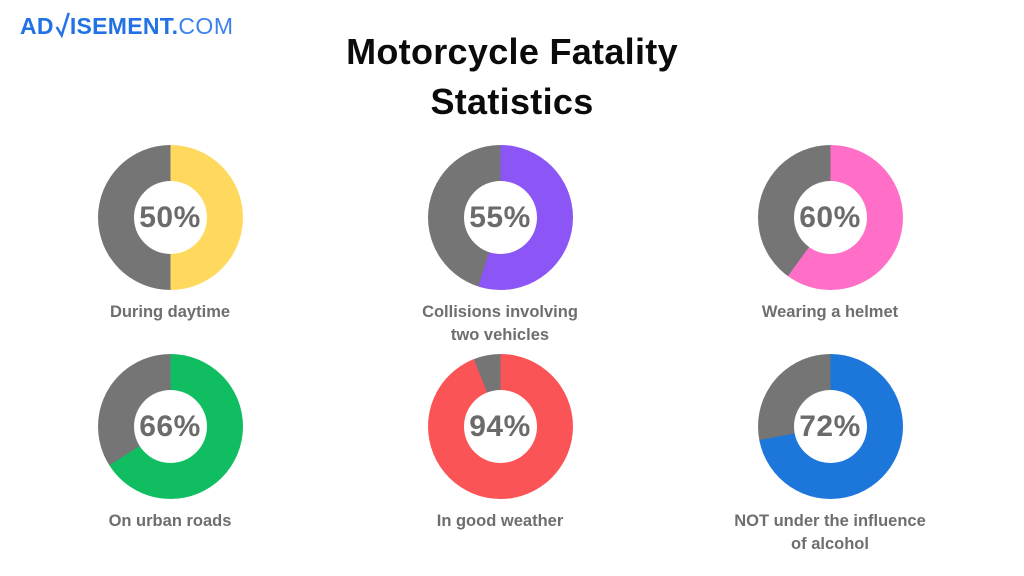  I want to click on donut-percent-label: 55%, so click(500, 217).